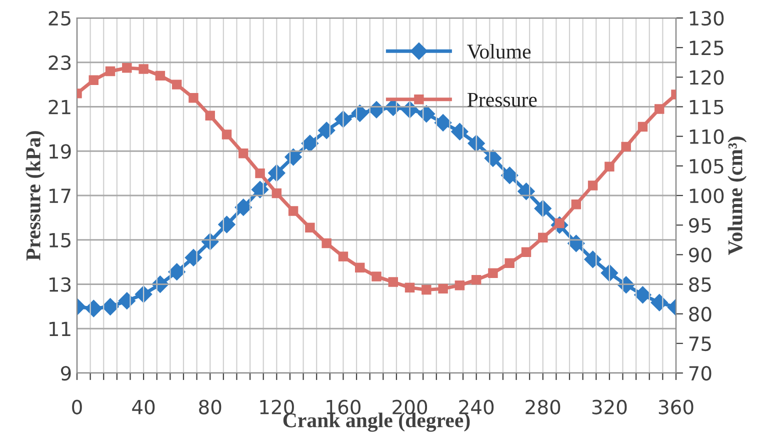 The image size is (765, 440). Describe the element at coordinates (343, 407) in the screenshot. I see `x-tick-label: 160` at that location.